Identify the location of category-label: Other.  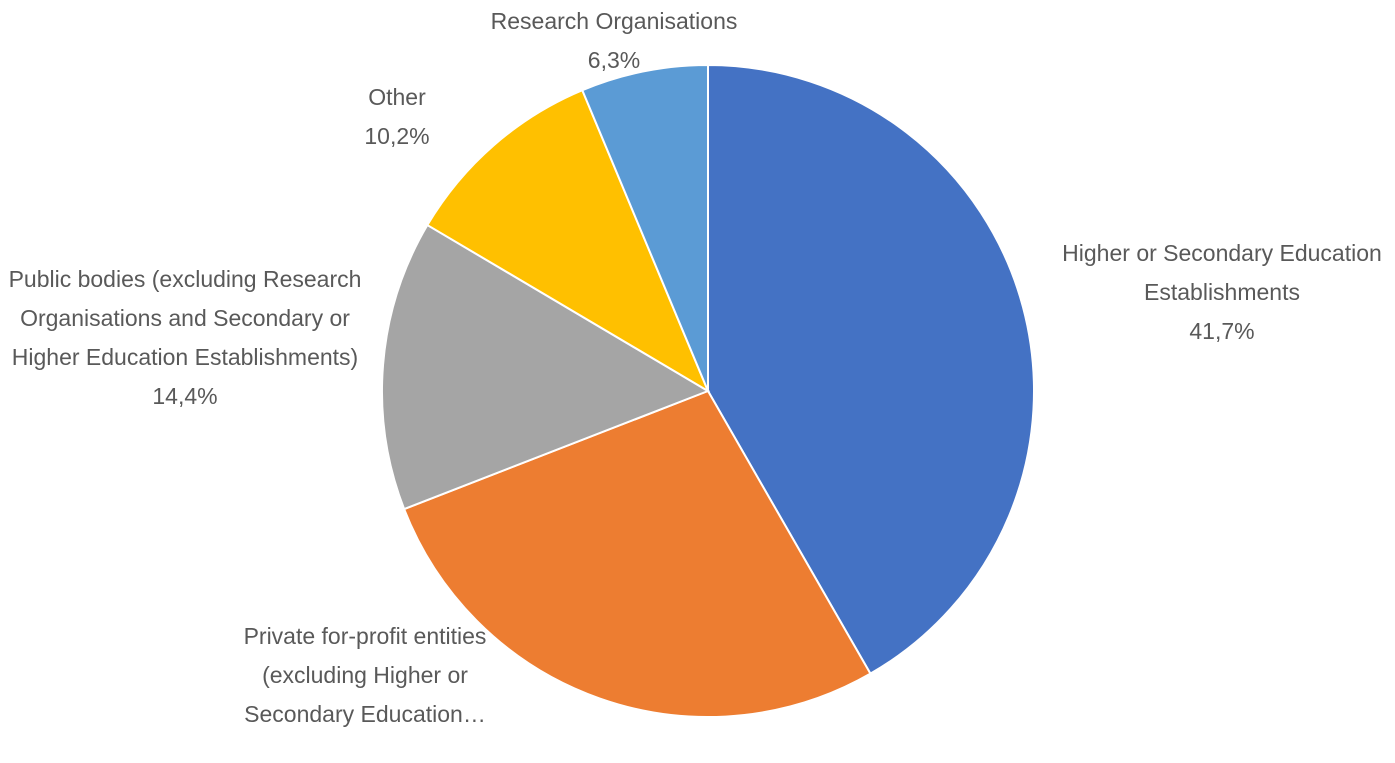
(397, 97).